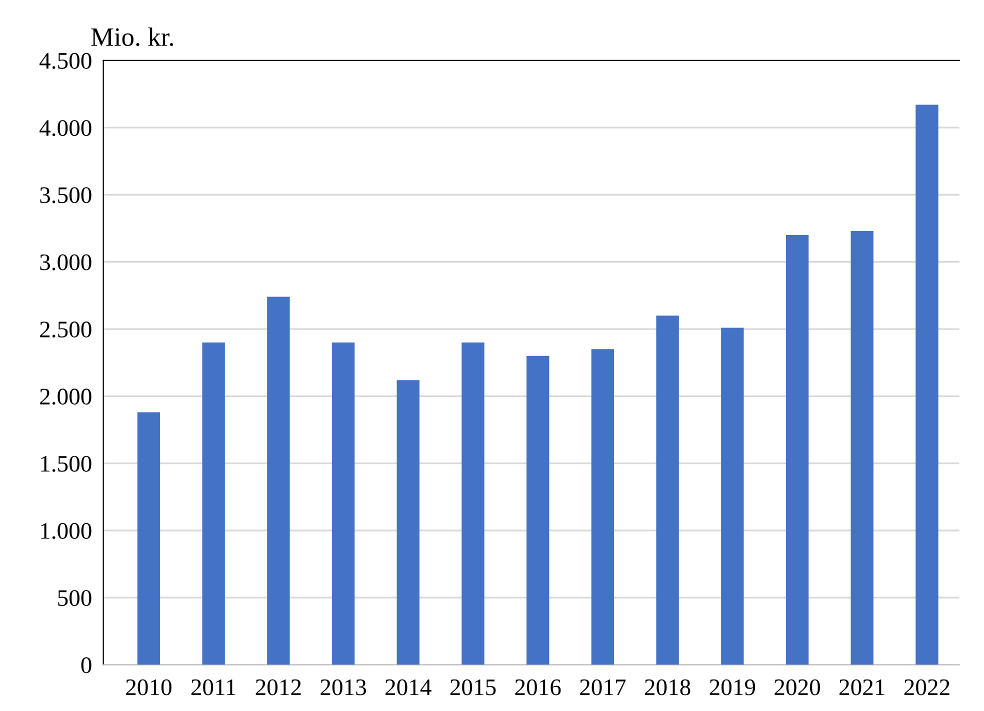  Describe the element at coordinates (132, 36) in the screenshot. I see `y-axis-title: Mio. kr.` at that location.